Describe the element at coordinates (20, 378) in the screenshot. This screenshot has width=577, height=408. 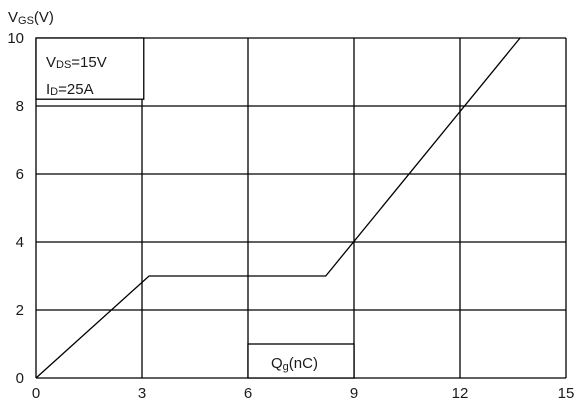
I see `y-tick-label-0: 0` at that location.